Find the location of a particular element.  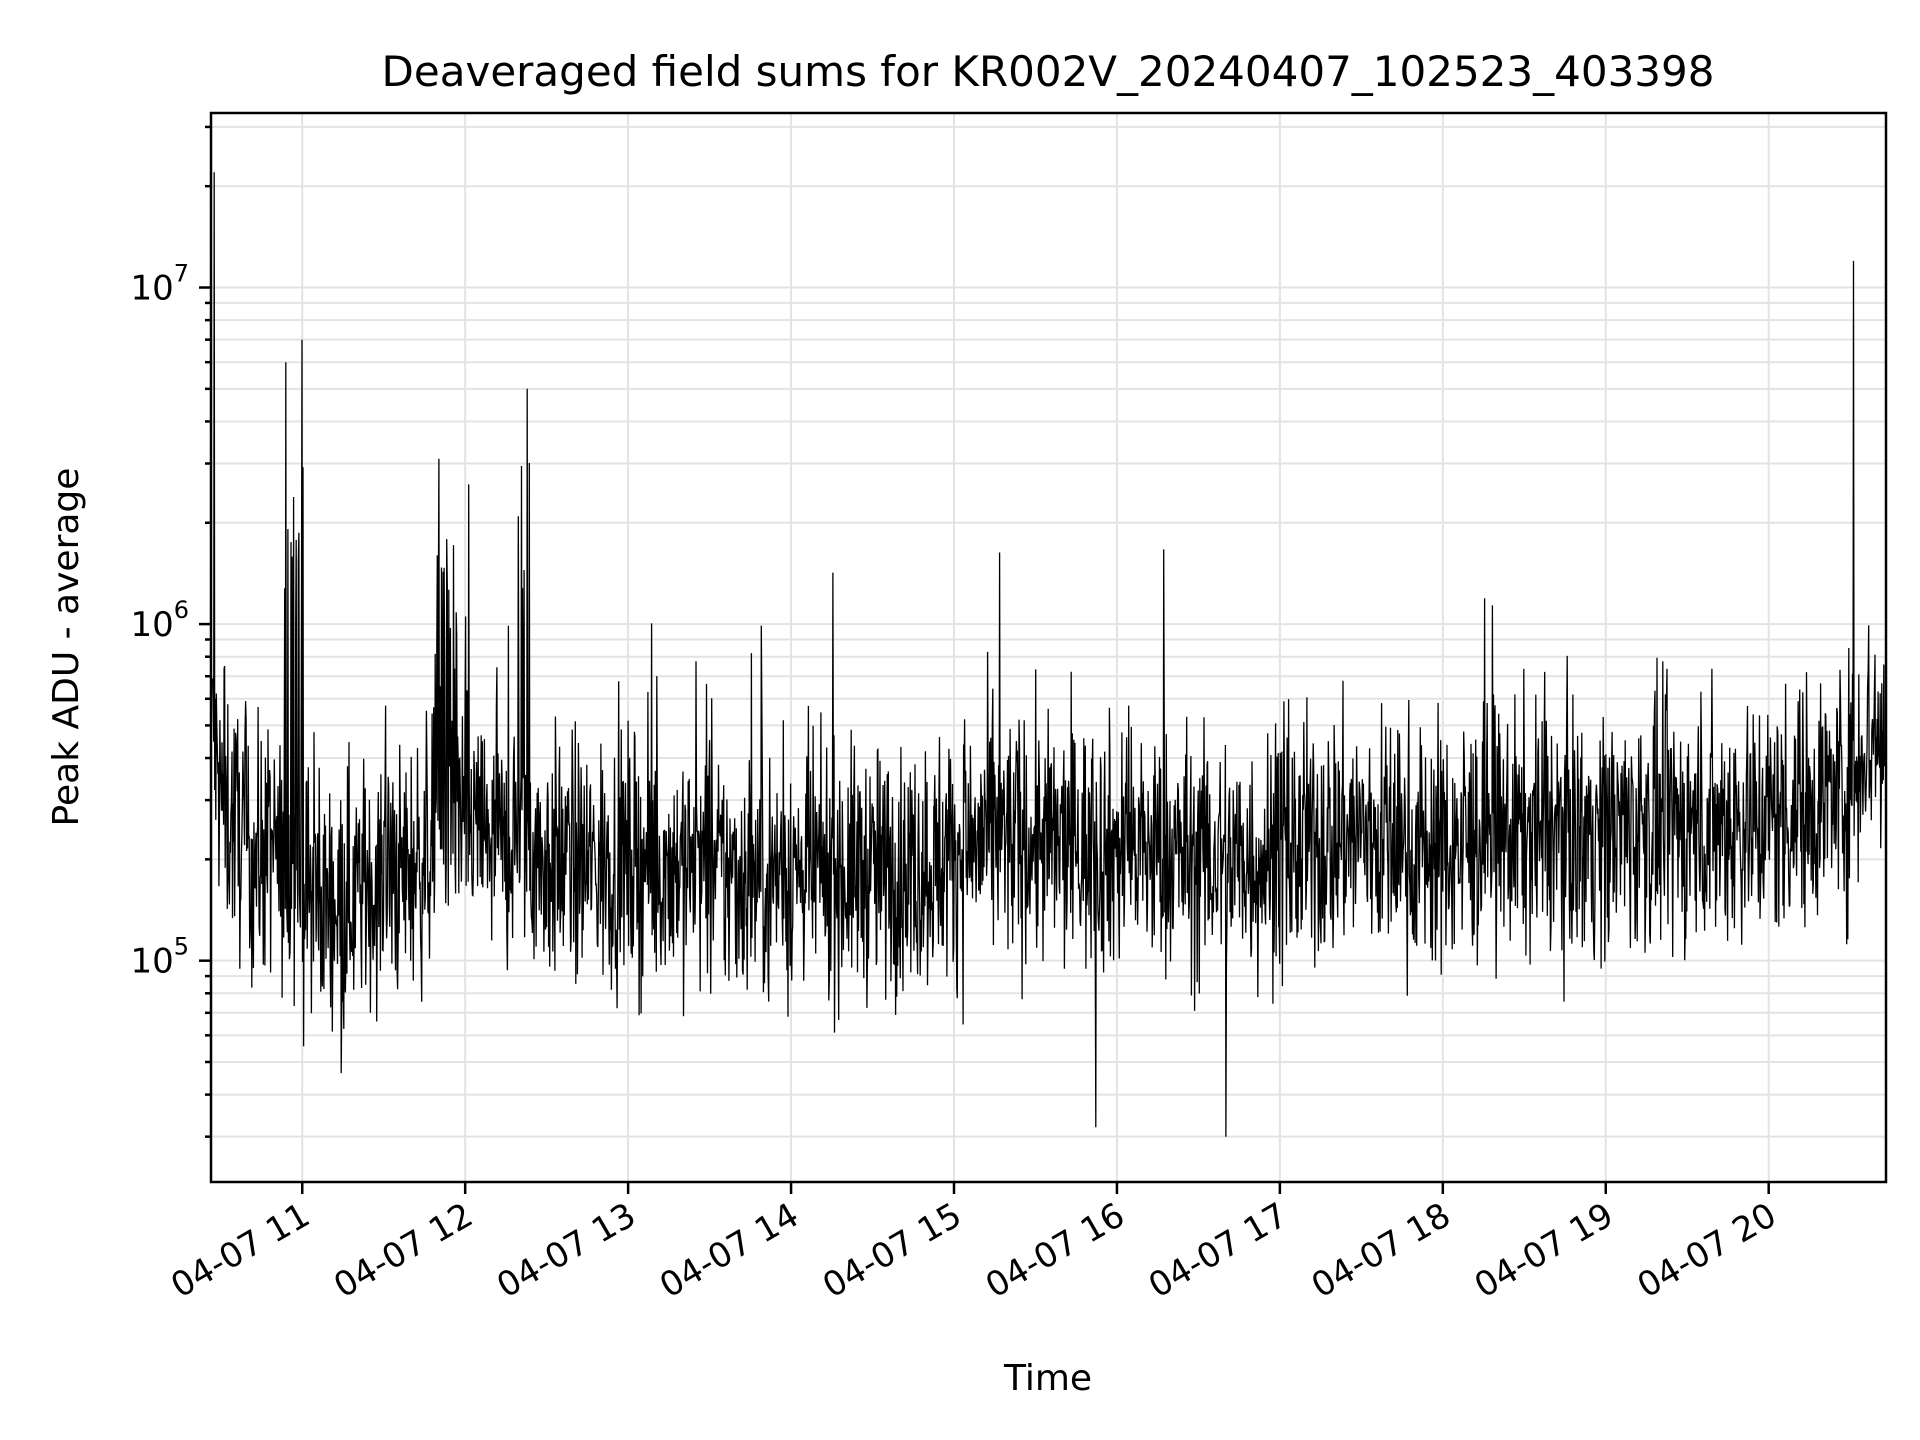

y-axis: 10⁵ 10⁶ 10⁷ is located at coordinates (170, 631).